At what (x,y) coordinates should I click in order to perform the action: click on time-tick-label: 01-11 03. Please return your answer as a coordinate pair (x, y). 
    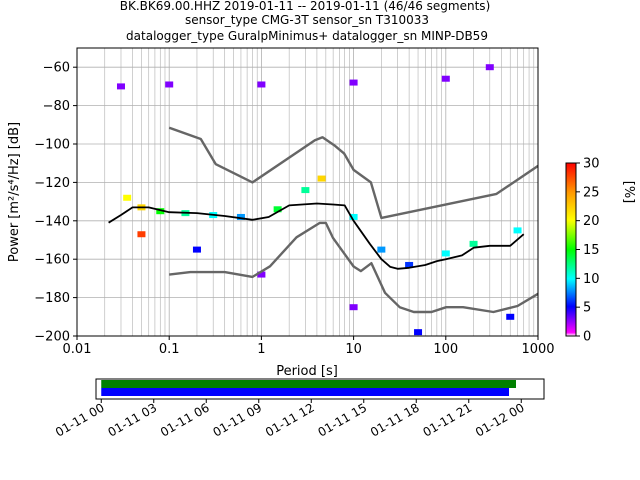
    Looking at the image, I should click on (133, 419).